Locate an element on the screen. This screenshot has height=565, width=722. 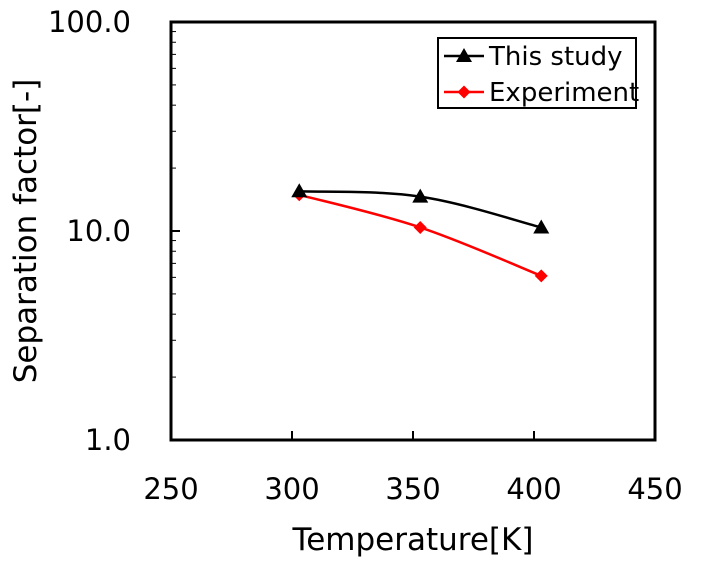
x-tick-label: 350 is located at coordinates (412, 489).